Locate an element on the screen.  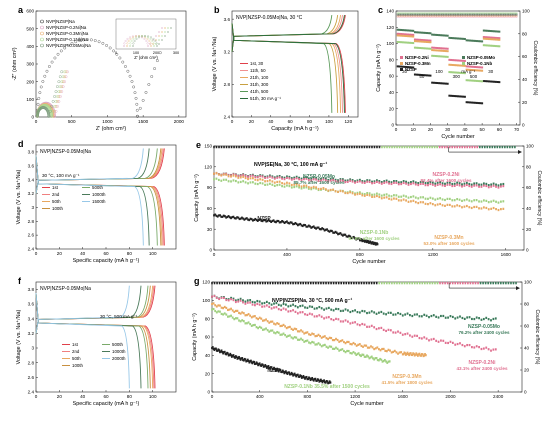
x-tick-label: 20 is located at coordinates (431, 129).